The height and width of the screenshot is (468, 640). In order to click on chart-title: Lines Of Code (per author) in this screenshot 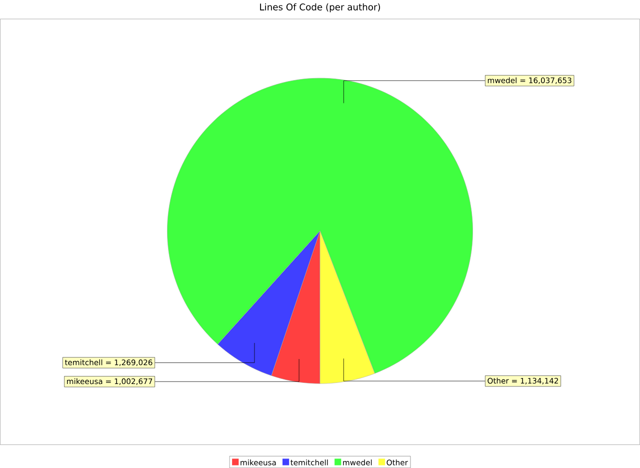, I will do `click(320, 7)`.